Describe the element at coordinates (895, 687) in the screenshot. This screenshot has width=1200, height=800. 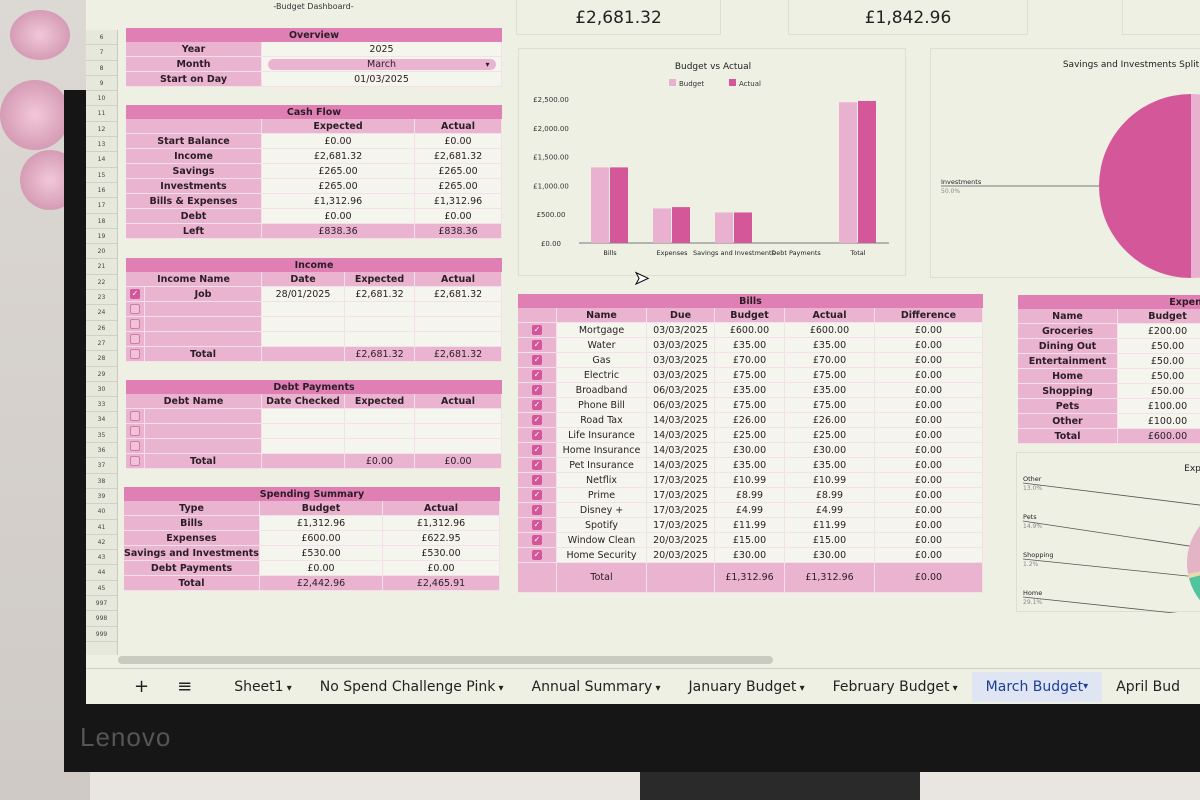
I see `sheet-tab: February Budget ▾` at that location.